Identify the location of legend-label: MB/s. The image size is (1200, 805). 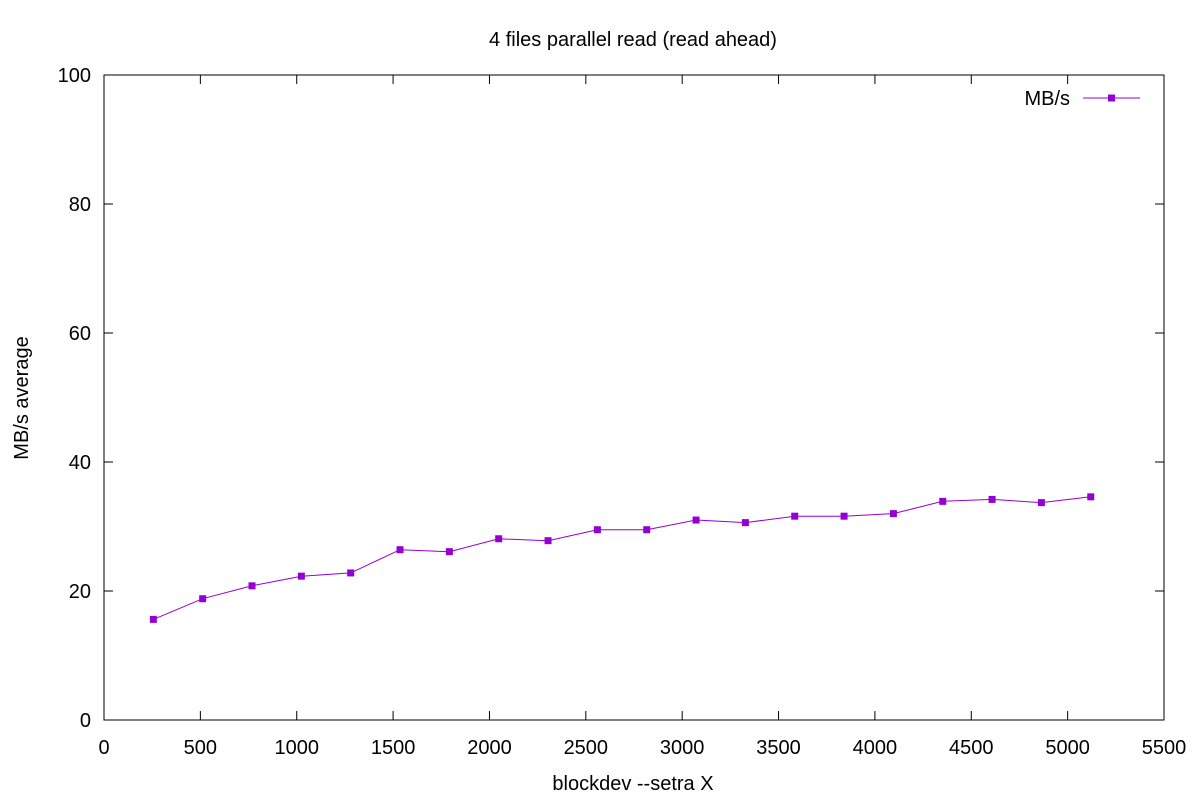
(1047, 99).